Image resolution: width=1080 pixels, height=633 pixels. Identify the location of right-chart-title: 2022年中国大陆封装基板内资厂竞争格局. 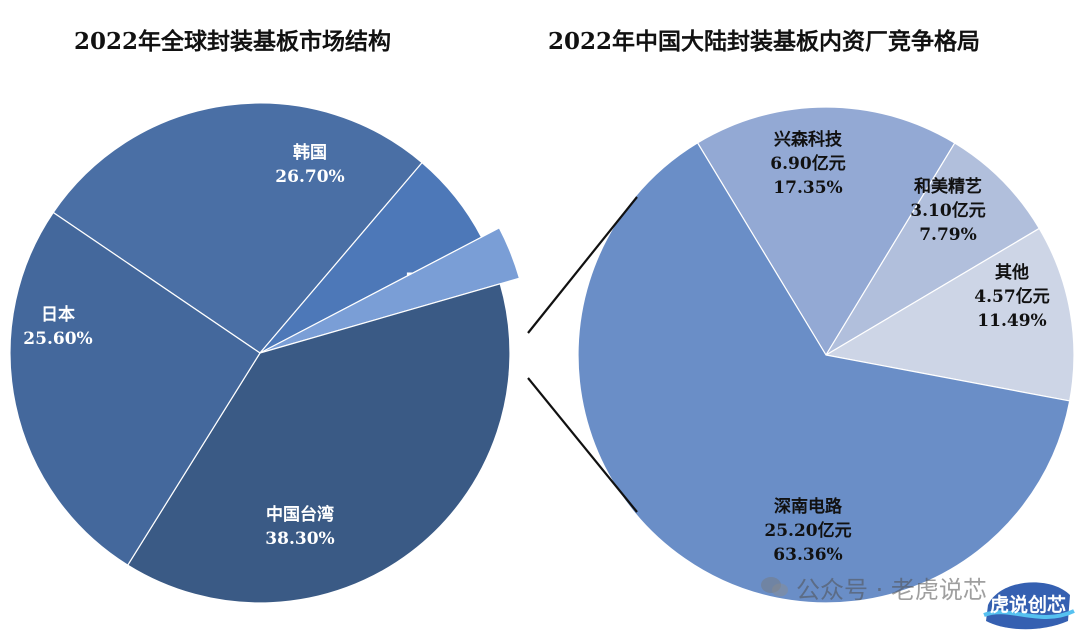
(764, 41).